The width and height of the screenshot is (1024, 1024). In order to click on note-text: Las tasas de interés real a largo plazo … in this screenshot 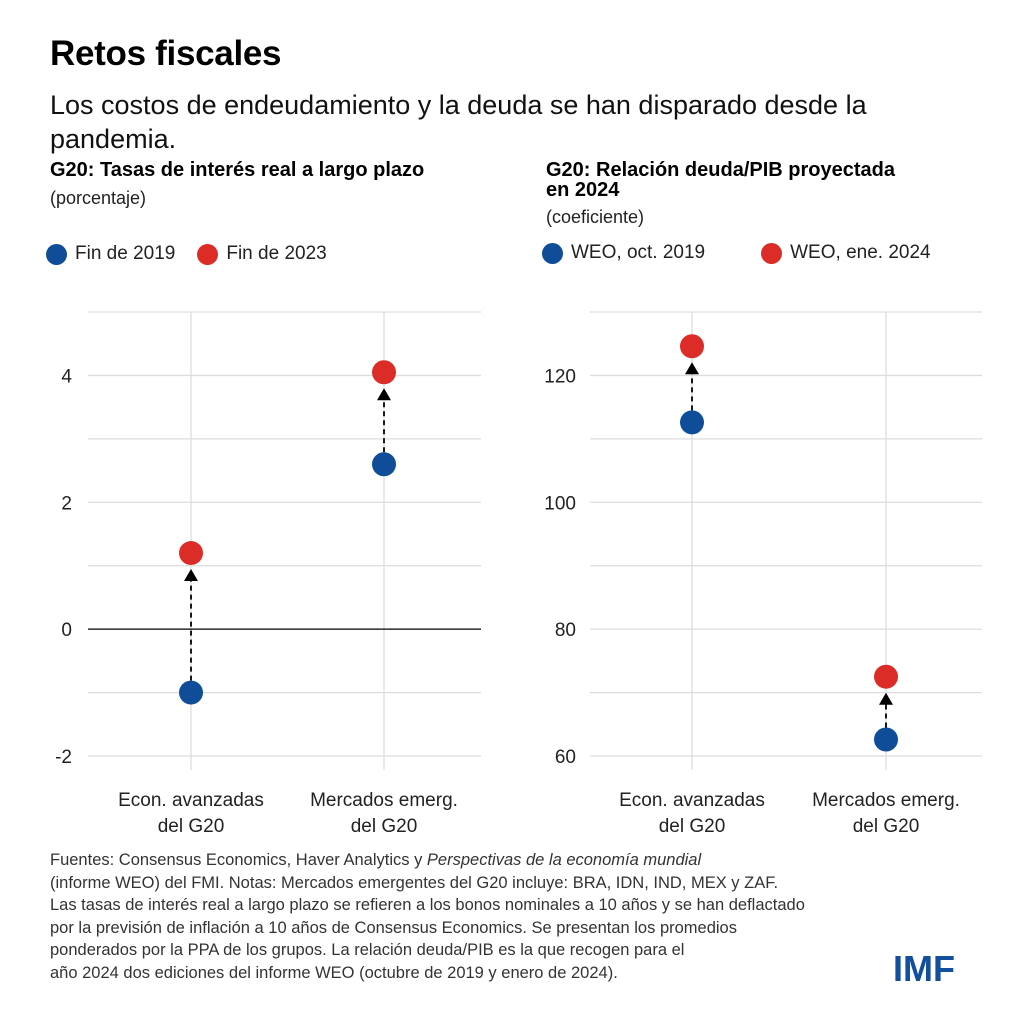, I will do `click(427, 905)`.